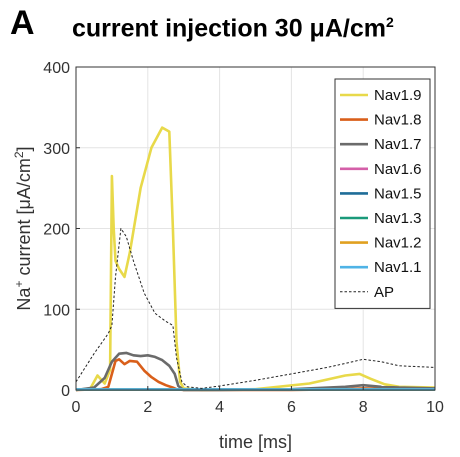  What do you see at coordinates (398, 243) in the screenshot?
I see `legend-label-nav1-2: Nav1.2` at bounding box center [398, 243].